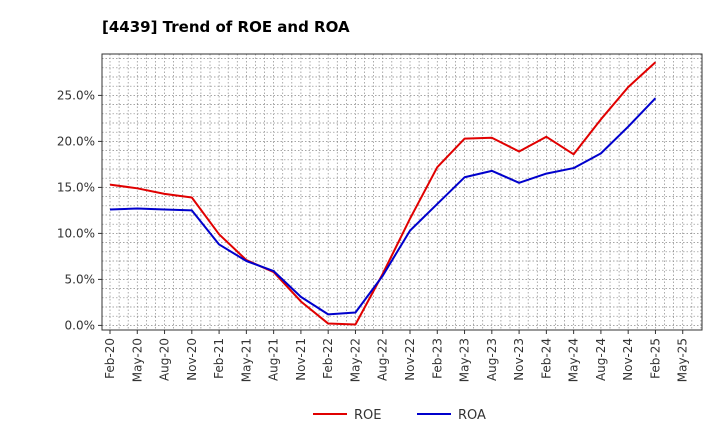 This screenshot has height=440, width=720. I want to click on x-tick-label: May-24, so click(574, 360).